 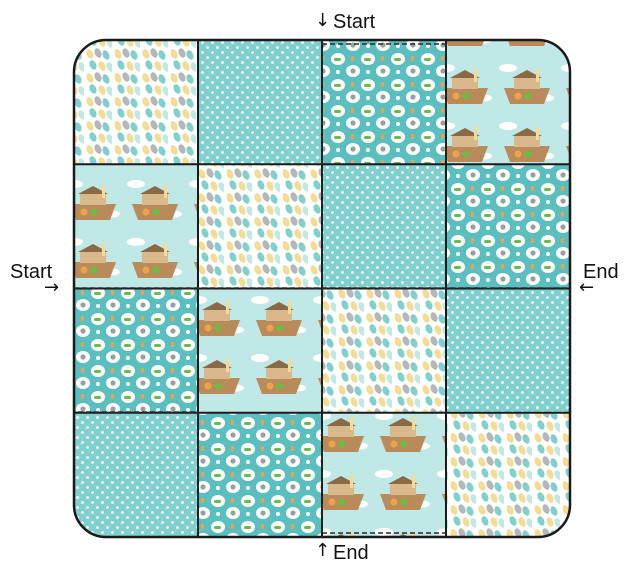 What do you see at coordinates (351, 553) in the screenshot?
I see `bottom-end-label: End` at bounding box center [351, 553].